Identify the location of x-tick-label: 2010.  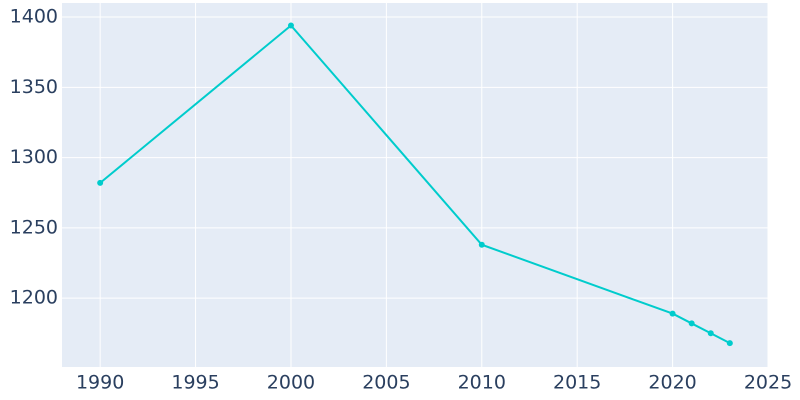
(482, 383).